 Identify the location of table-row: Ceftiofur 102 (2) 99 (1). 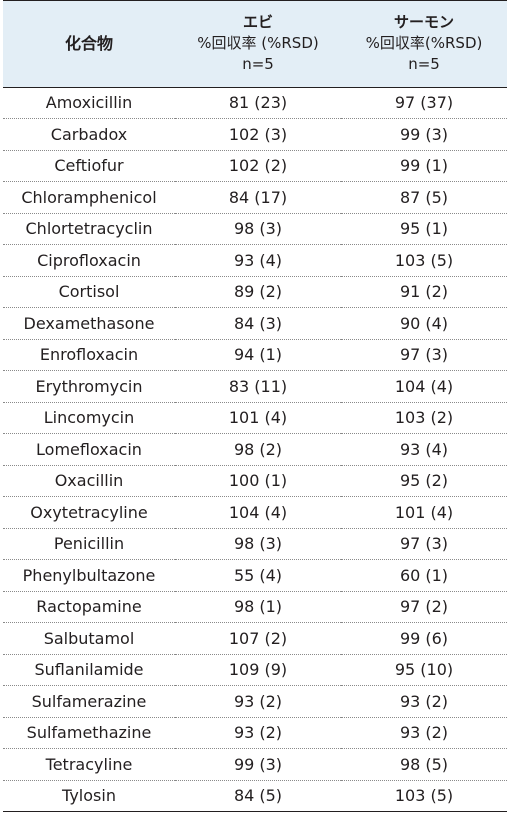
(255, 166).